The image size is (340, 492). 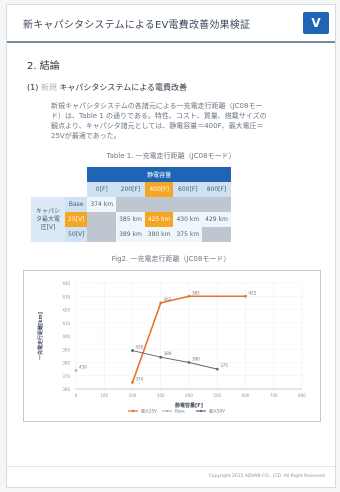 I want to click on x-tick-label: 600, so click(x=246, y=395).